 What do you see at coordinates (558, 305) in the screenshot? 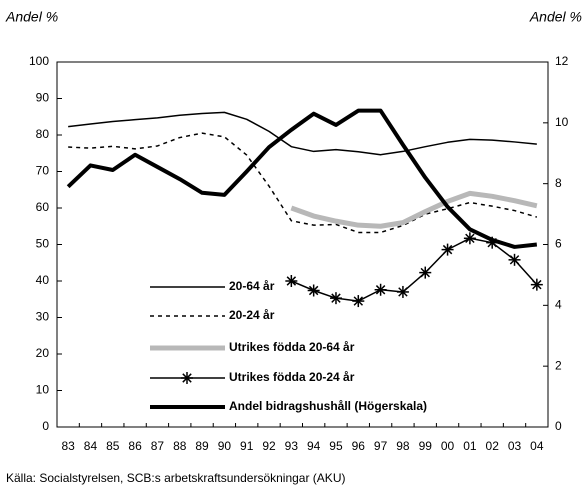
I see `y2-tick-label: 4` at bounding box center [558, 305].